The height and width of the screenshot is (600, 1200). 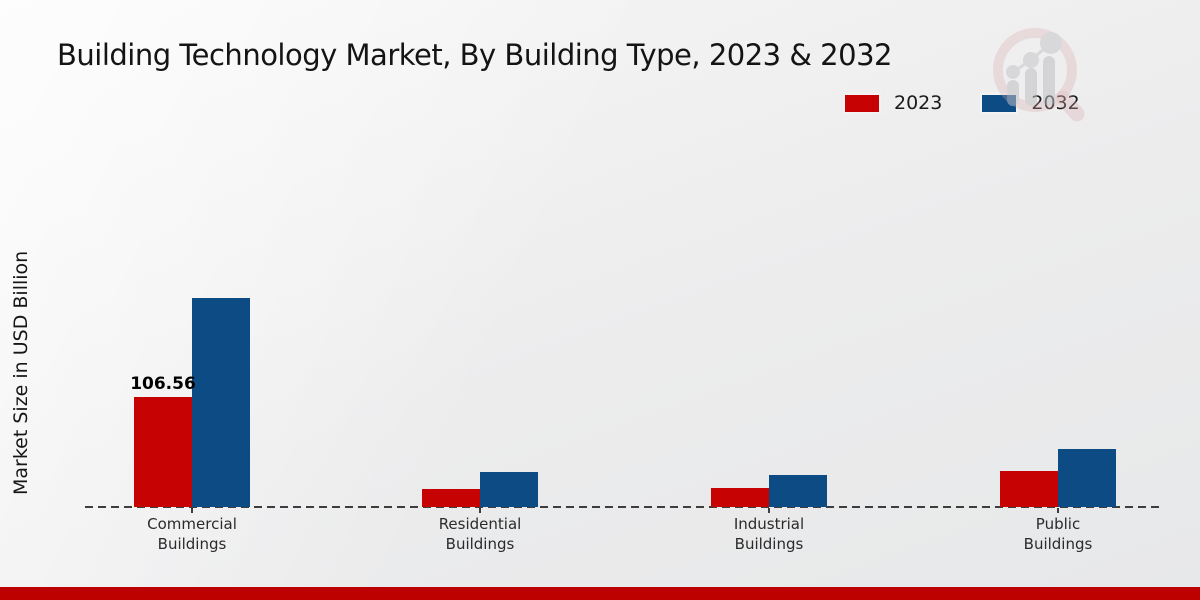 What do you see at coordinates (163, 452) in the screenshot?
I see `bar-2023-commercial-buildings` at bounding box center [163, 452].